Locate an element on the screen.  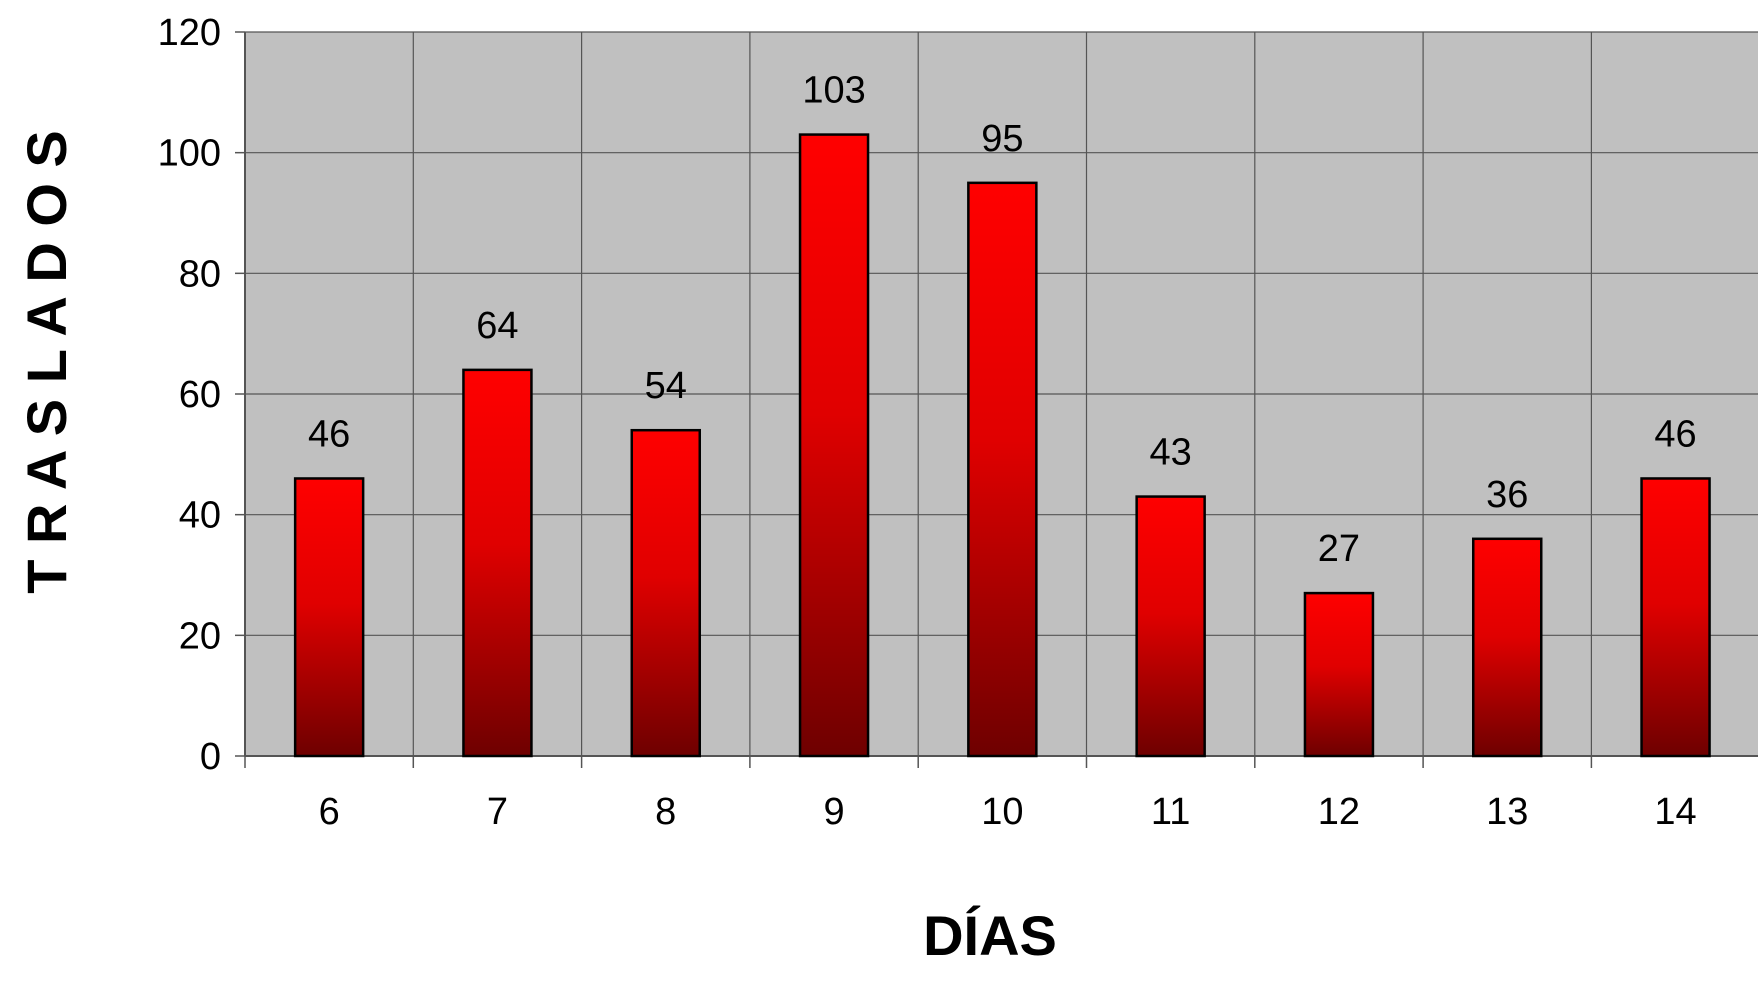
x-tick-label: 9 is located at coordinates (833, 812).